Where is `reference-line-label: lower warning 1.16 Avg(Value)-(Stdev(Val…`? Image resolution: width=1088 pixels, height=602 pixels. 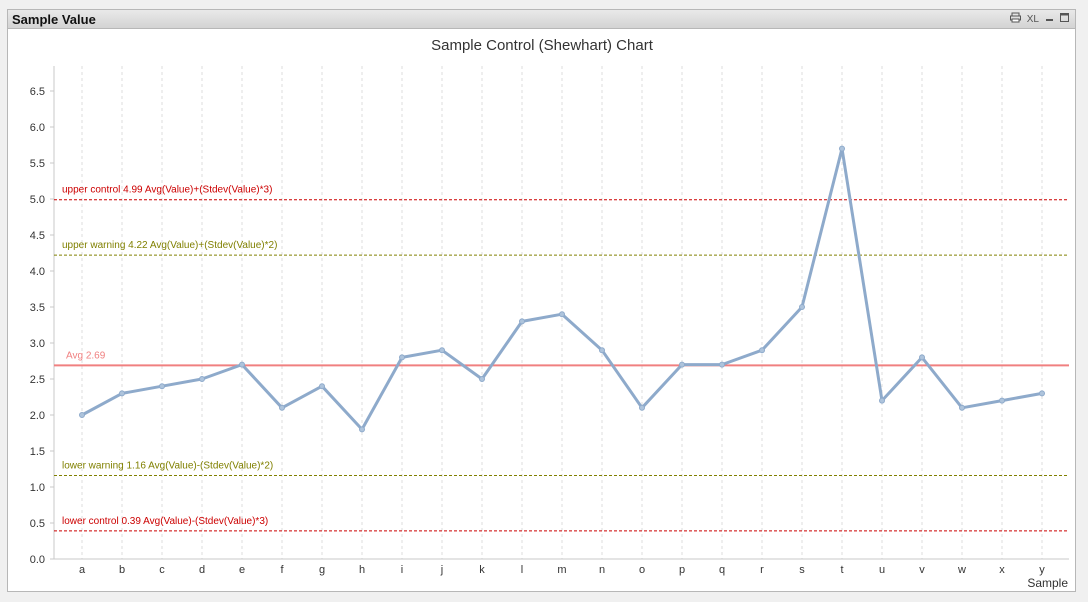 reference-line-label: lower warning 1.16 Avg(Value)-(Stdev(Val… is located at coordinates (167, 465).